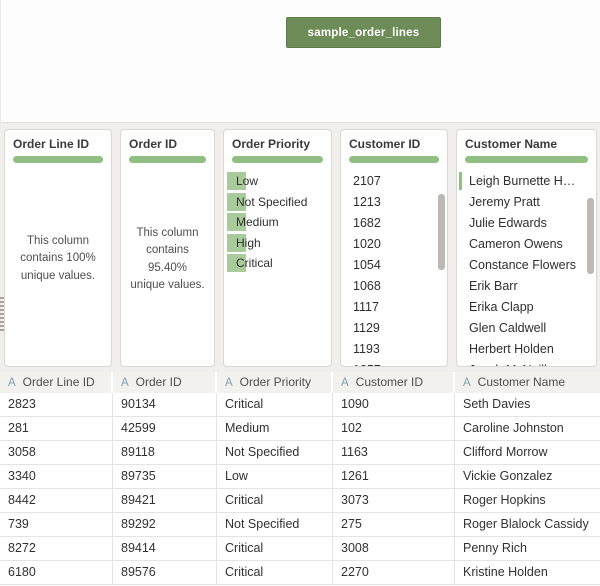 This screenshot has width=600, height=586. What do you see at coordinates (366, 328) in the screenshot?
I see `value-item: 1129` at bounding box center [366, 328].